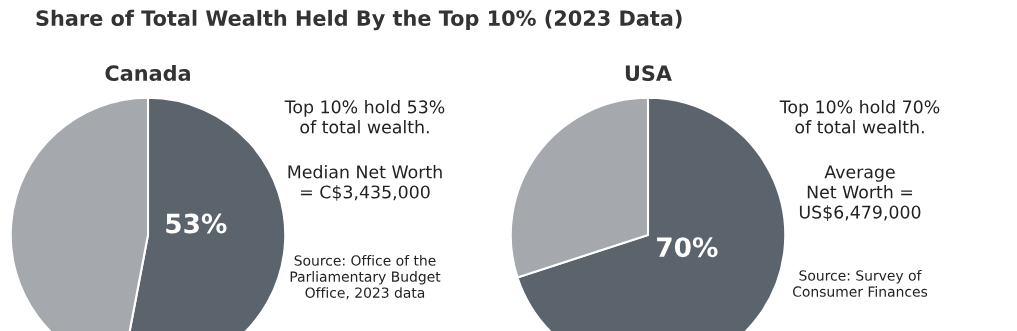  I want to click on text: Average Net Worth = US$6,479,000, so click(860, 193).